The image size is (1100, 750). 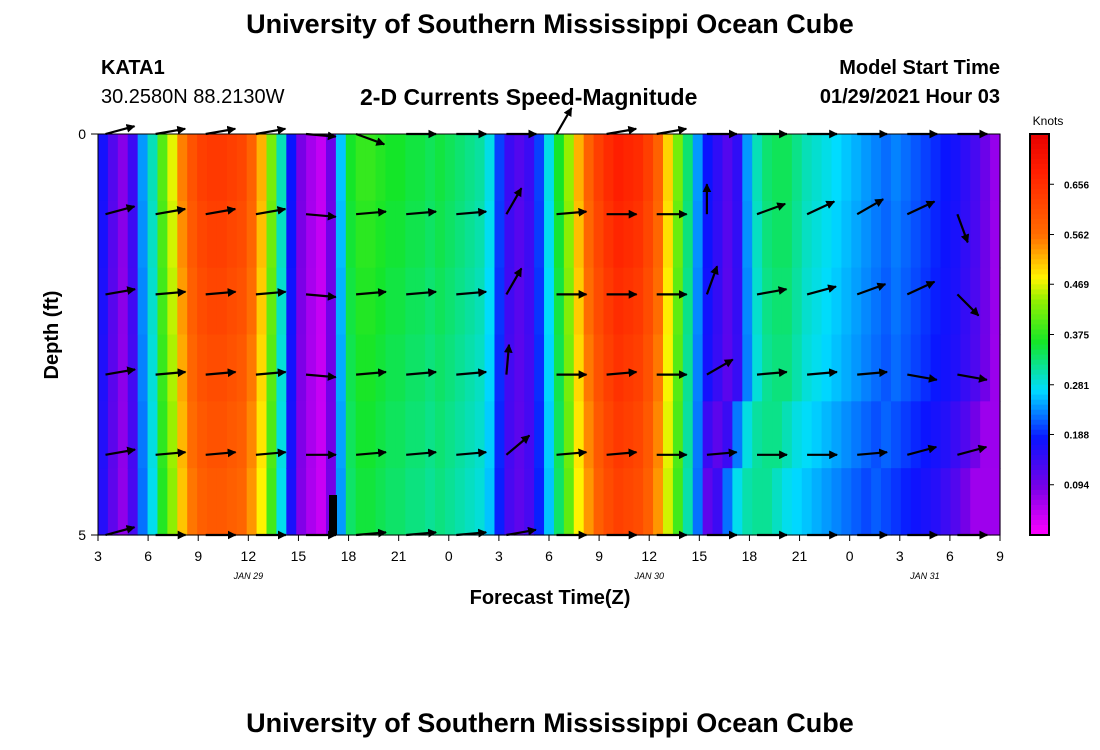 I want to click on x-tick-label: 18, so click(x=750, y=556).